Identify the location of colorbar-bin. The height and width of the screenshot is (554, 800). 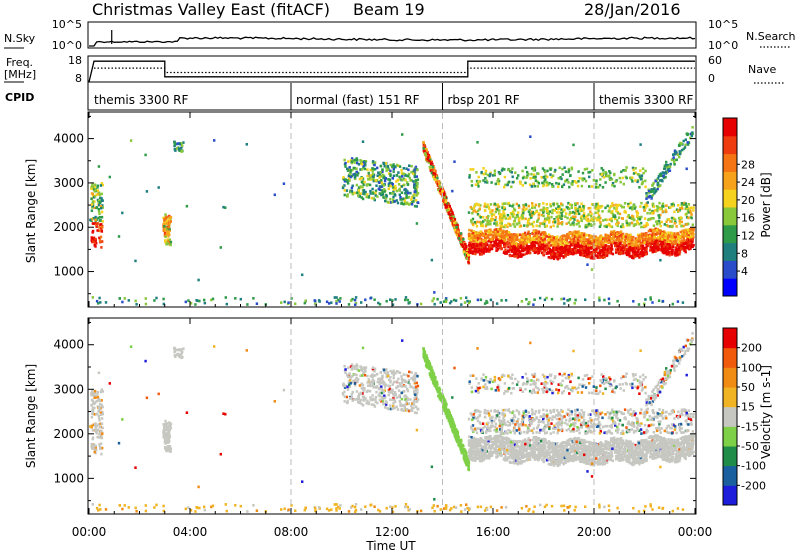
(730, 269).